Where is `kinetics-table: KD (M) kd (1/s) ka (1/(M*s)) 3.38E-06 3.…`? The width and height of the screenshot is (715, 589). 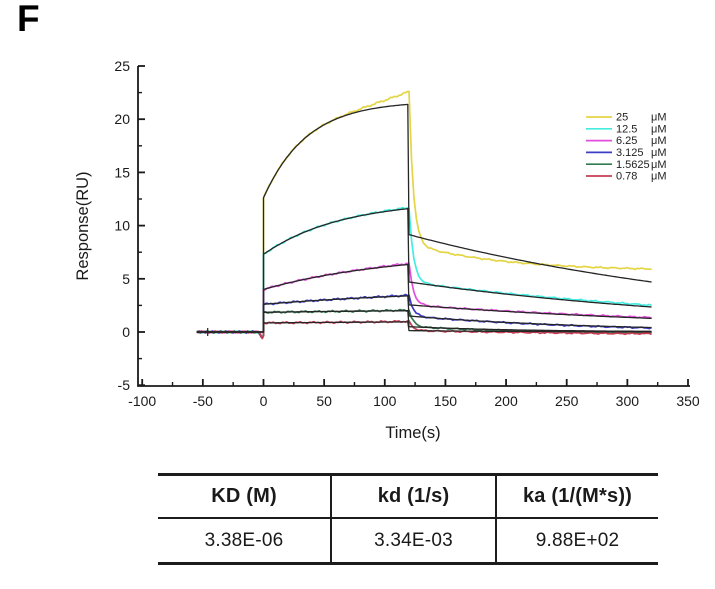 kinetics-table: KD (M) kd (1/s) ka (1/(M*s)) 3.38E-06 3.… is located at coordinates (408, 519).